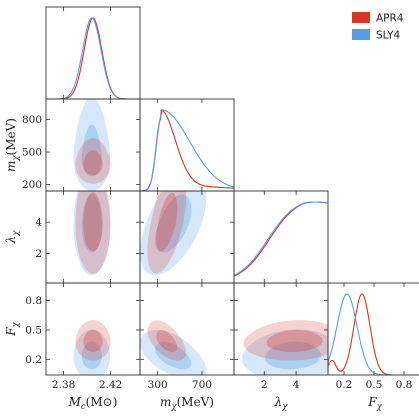 The width and height of the screenshot is (419, 419). What do you see at coordinates (33, 360) in the screenshot?
I see `y-tick-label-fchi: 0.2` at bounding box center [33, 360].